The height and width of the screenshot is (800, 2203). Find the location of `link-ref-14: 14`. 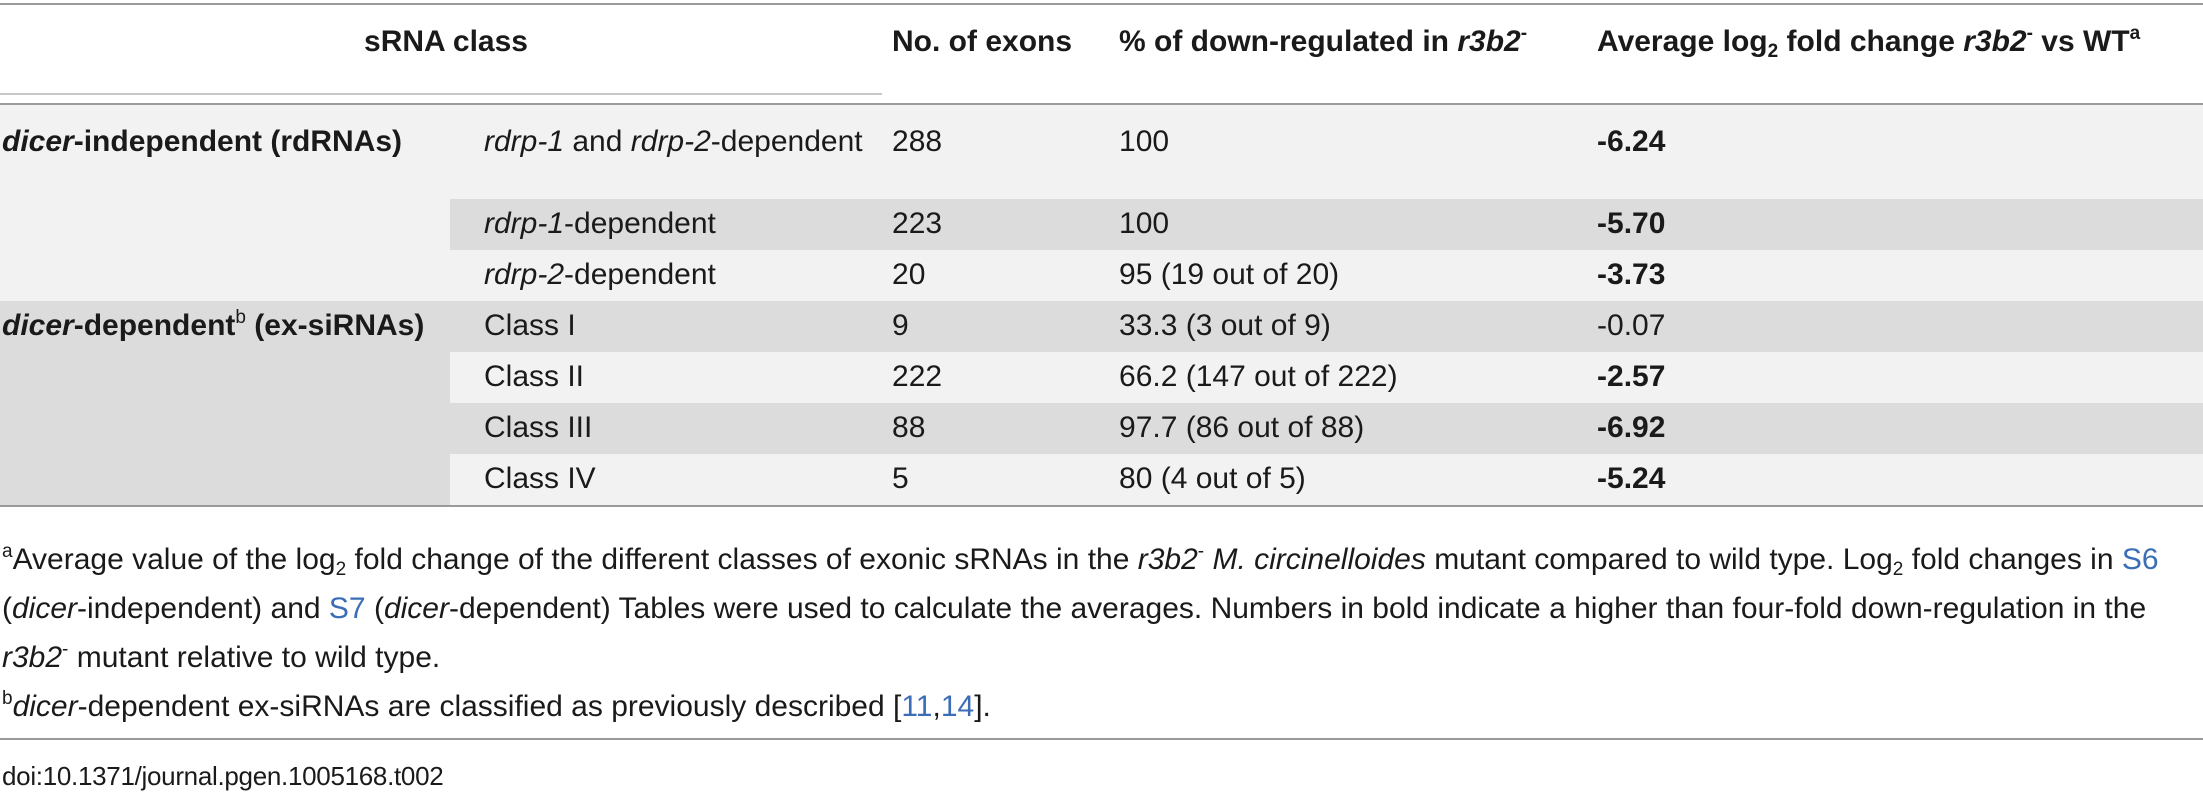

link-ref-14: 14 is located at coordinates (957, 706).